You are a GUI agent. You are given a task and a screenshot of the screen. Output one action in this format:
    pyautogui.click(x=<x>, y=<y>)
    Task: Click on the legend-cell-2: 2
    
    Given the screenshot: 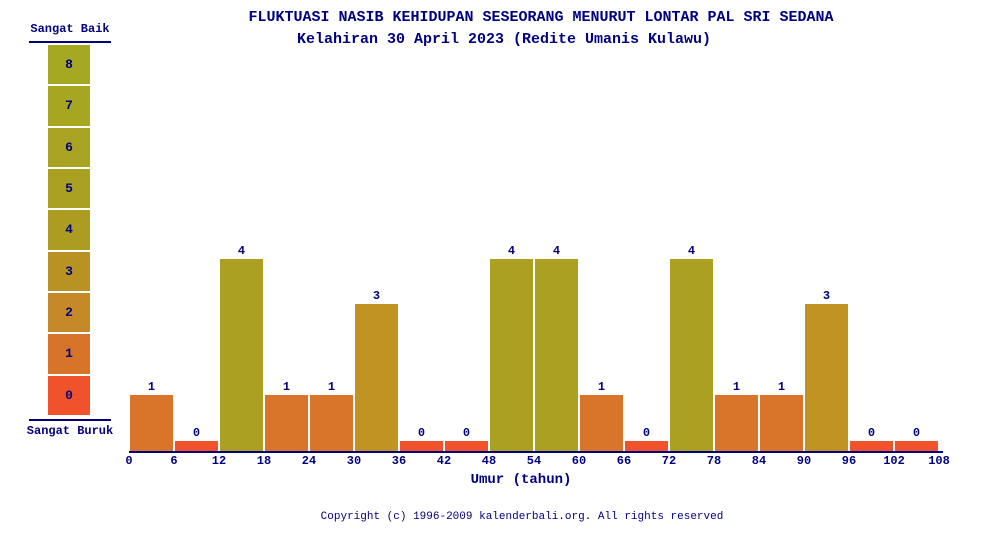 What is the action you would take?
    pyautogui.click(x=69, y=312)
    